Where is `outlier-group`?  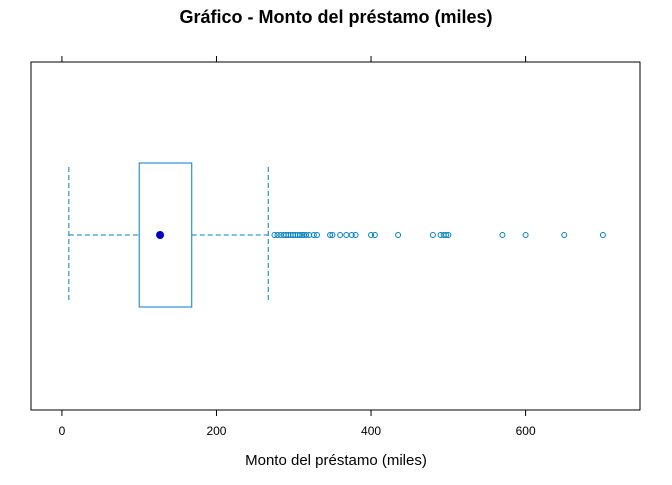 outlier-group is located at coordinates (438, 235).